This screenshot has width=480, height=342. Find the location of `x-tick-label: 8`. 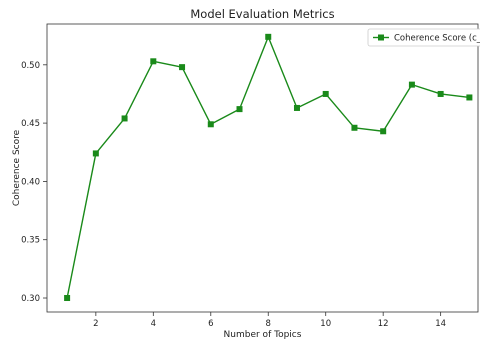

x-tick-label: 8 is located at coordinates (268, 324).